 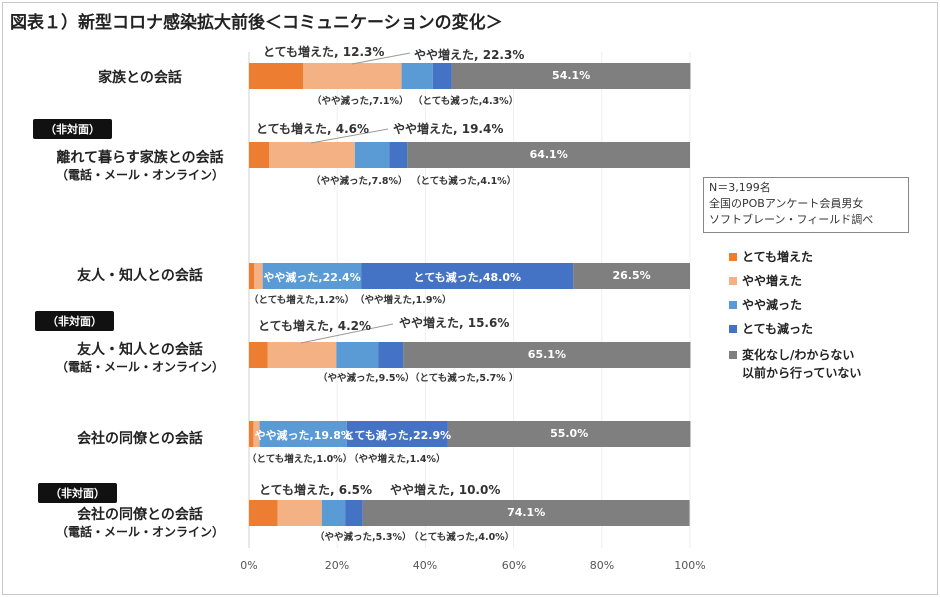 I want to click on data-label: やや増えた, 10.0%, so click(x=445, y=490).